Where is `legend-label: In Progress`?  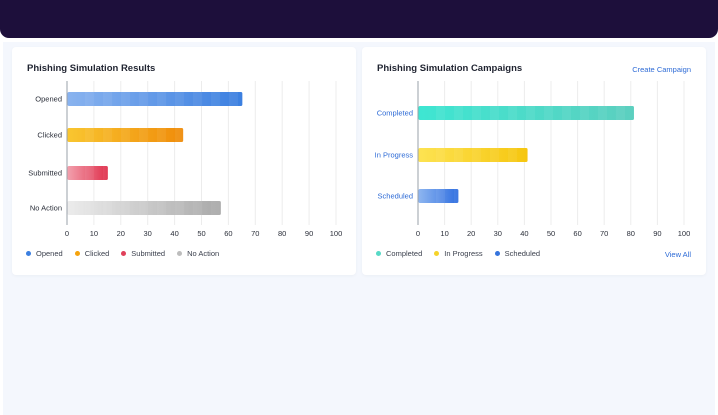 legend-label: In Progress is located at coordinates (463, 253).